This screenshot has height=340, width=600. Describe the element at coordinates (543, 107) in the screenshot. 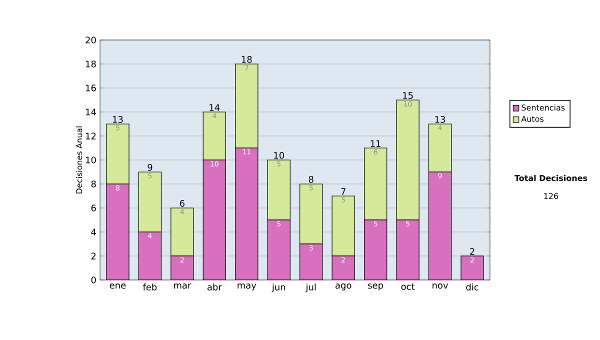

I see `legend-label: Sentencias` at that location.